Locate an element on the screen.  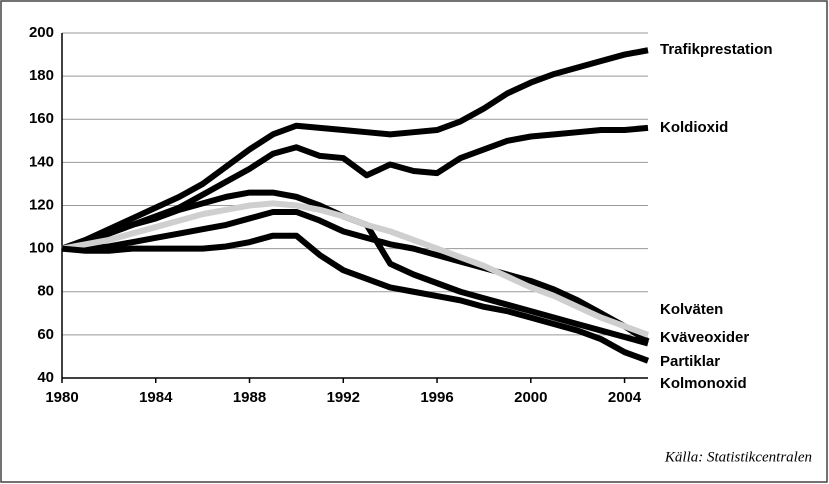
y-tick-label: 140 is located at coordinates (41, 161).